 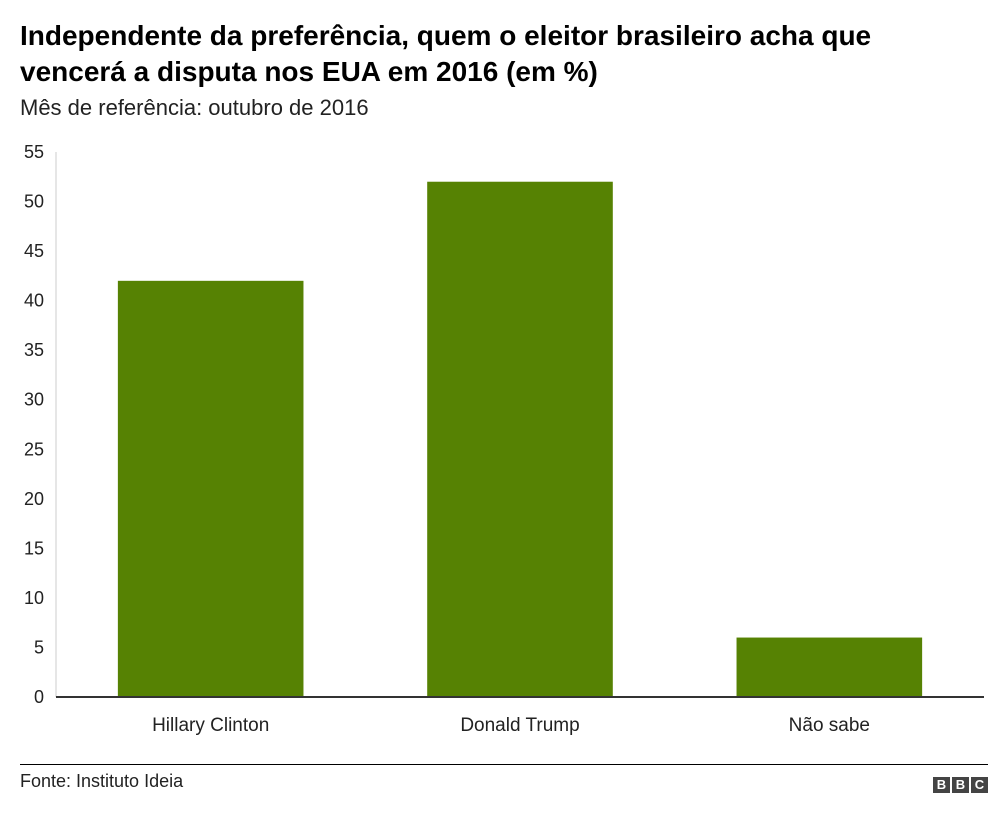 I want to click on bbc-logo-letter: C, so click(x=979, y=785).